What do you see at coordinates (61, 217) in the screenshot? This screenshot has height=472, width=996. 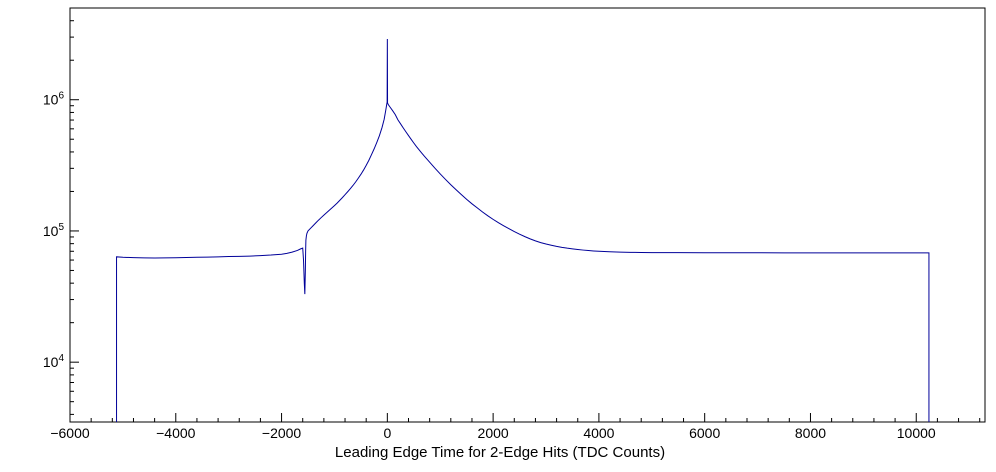 I see `y-axis-ticks: 104 105 106` at bounding box center [61, 217].